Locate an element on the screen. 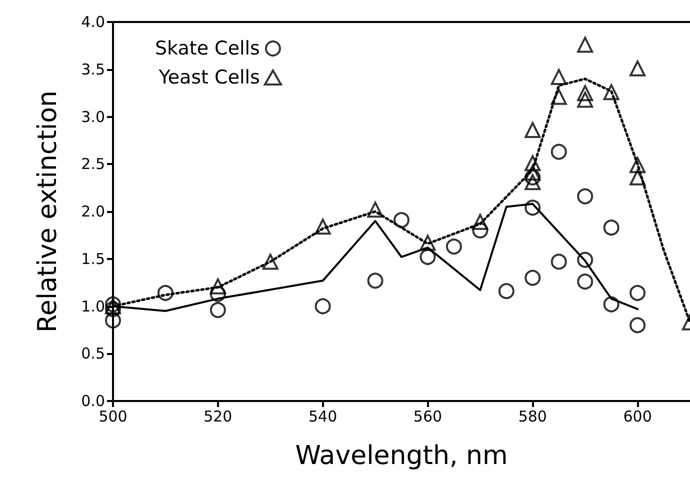  x-tick-label: 600 is located at coordinates (637, 417).